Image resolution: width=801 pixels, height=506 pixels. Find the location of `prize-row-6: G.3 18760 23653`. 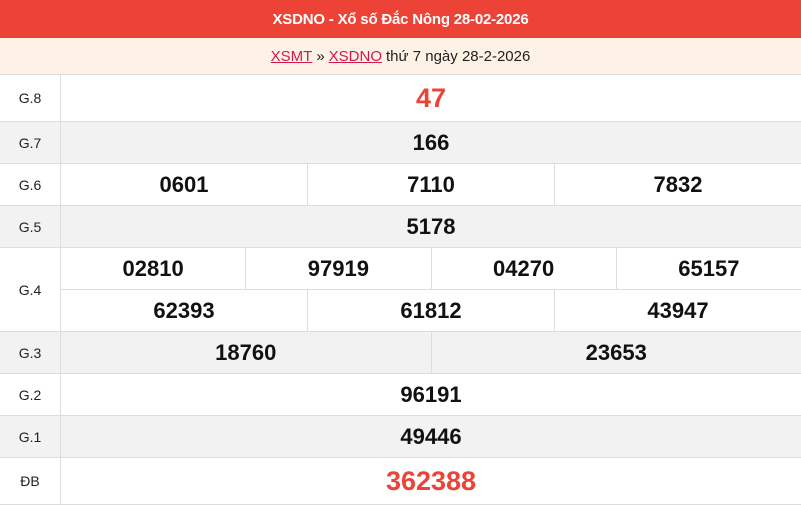

prize-row-6: G.3 18760 23653 is located at coordinates (400, 353).